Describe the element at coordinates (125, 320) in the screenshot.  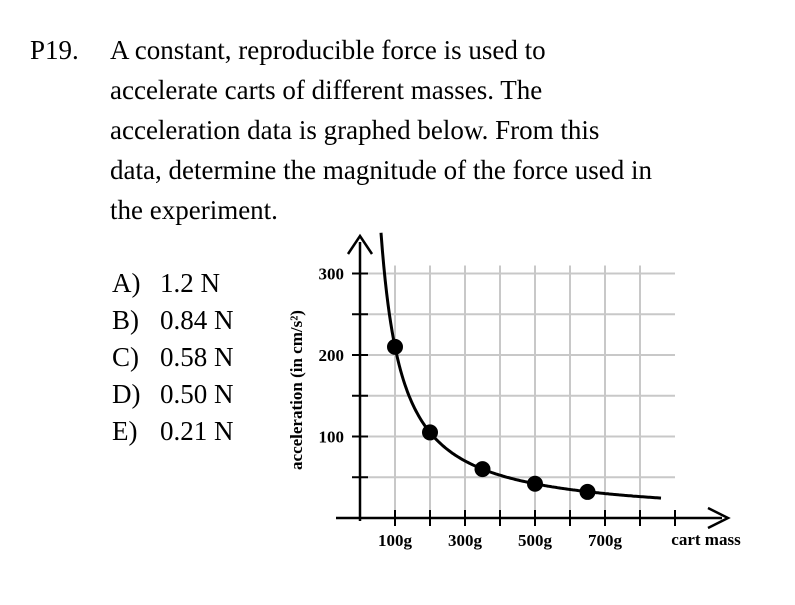
I see `choice-letter: B)` at that location.